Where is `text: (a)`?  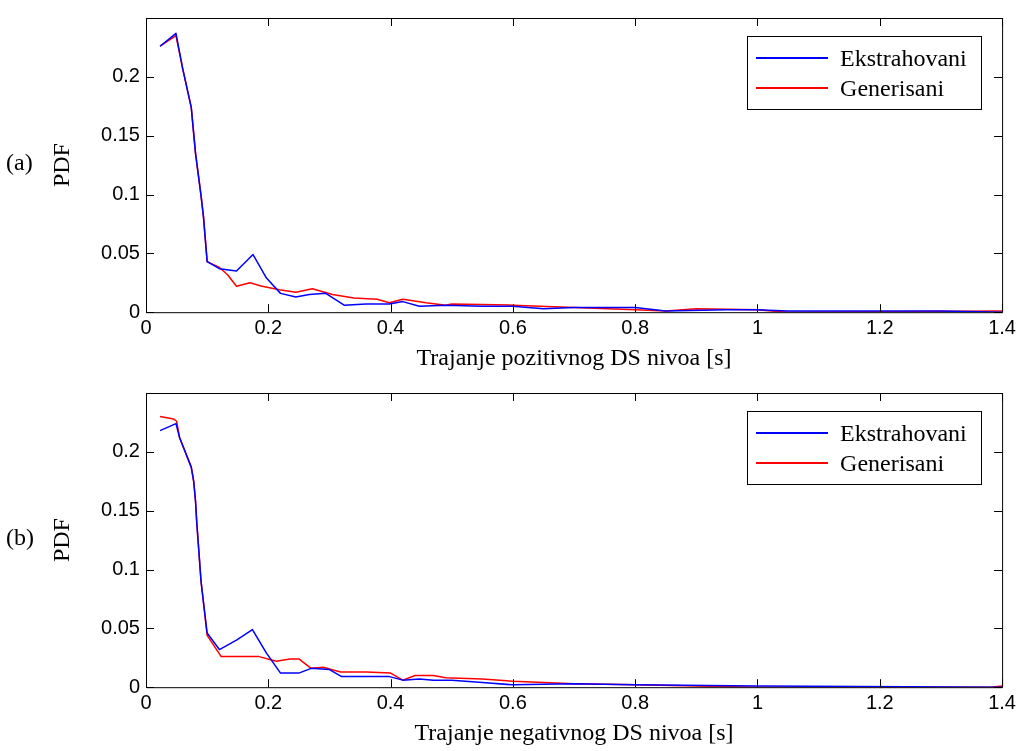
text: (a) is located at coordinates (19, 162).